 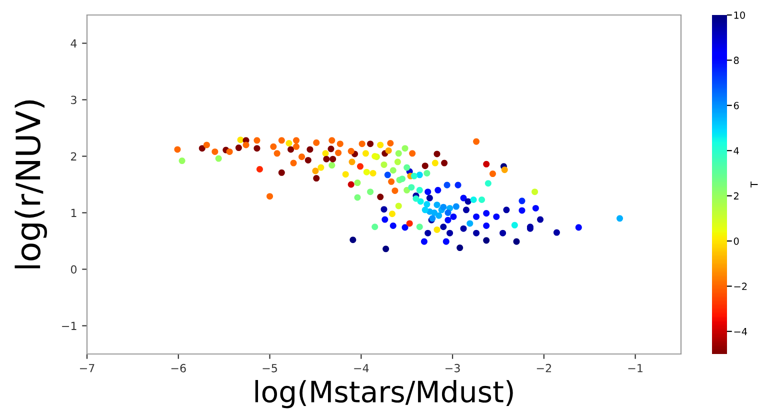 What do you see at coordinates (736, 60) in the screenshot?
I see `color-bar-label: 8` at bounding box center [736, 60].